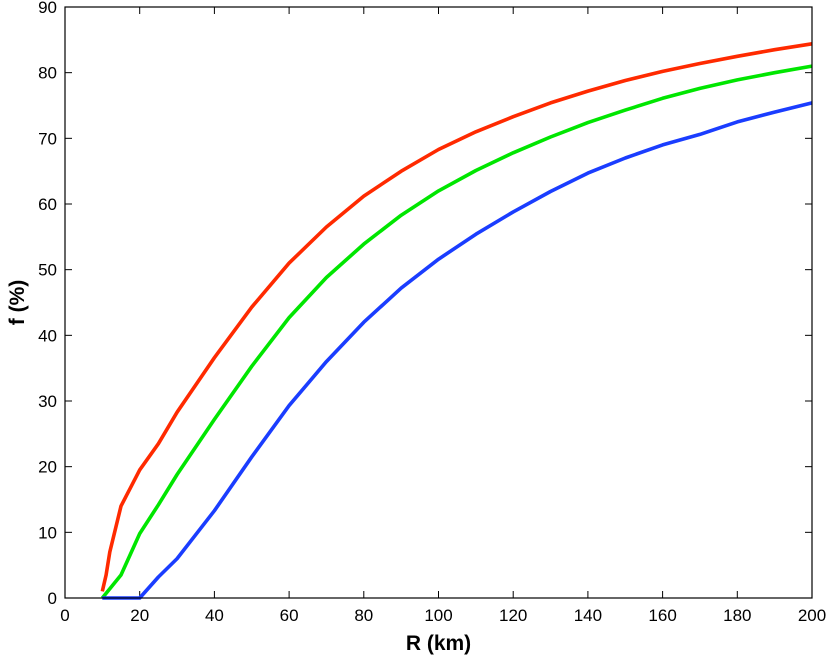  What do you see at coordinates (47, 401) in the screenshot?
I see `y-tick-label: 30` at bounding box center [47, 401].